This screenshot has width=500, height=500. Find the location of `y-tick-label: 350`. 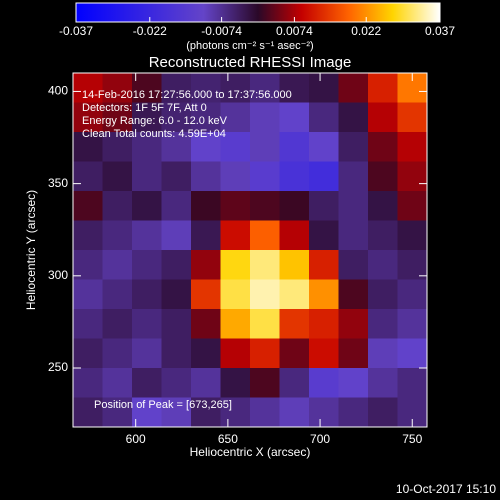

y-tick-label: 350 is located at coordinates (58, 183).